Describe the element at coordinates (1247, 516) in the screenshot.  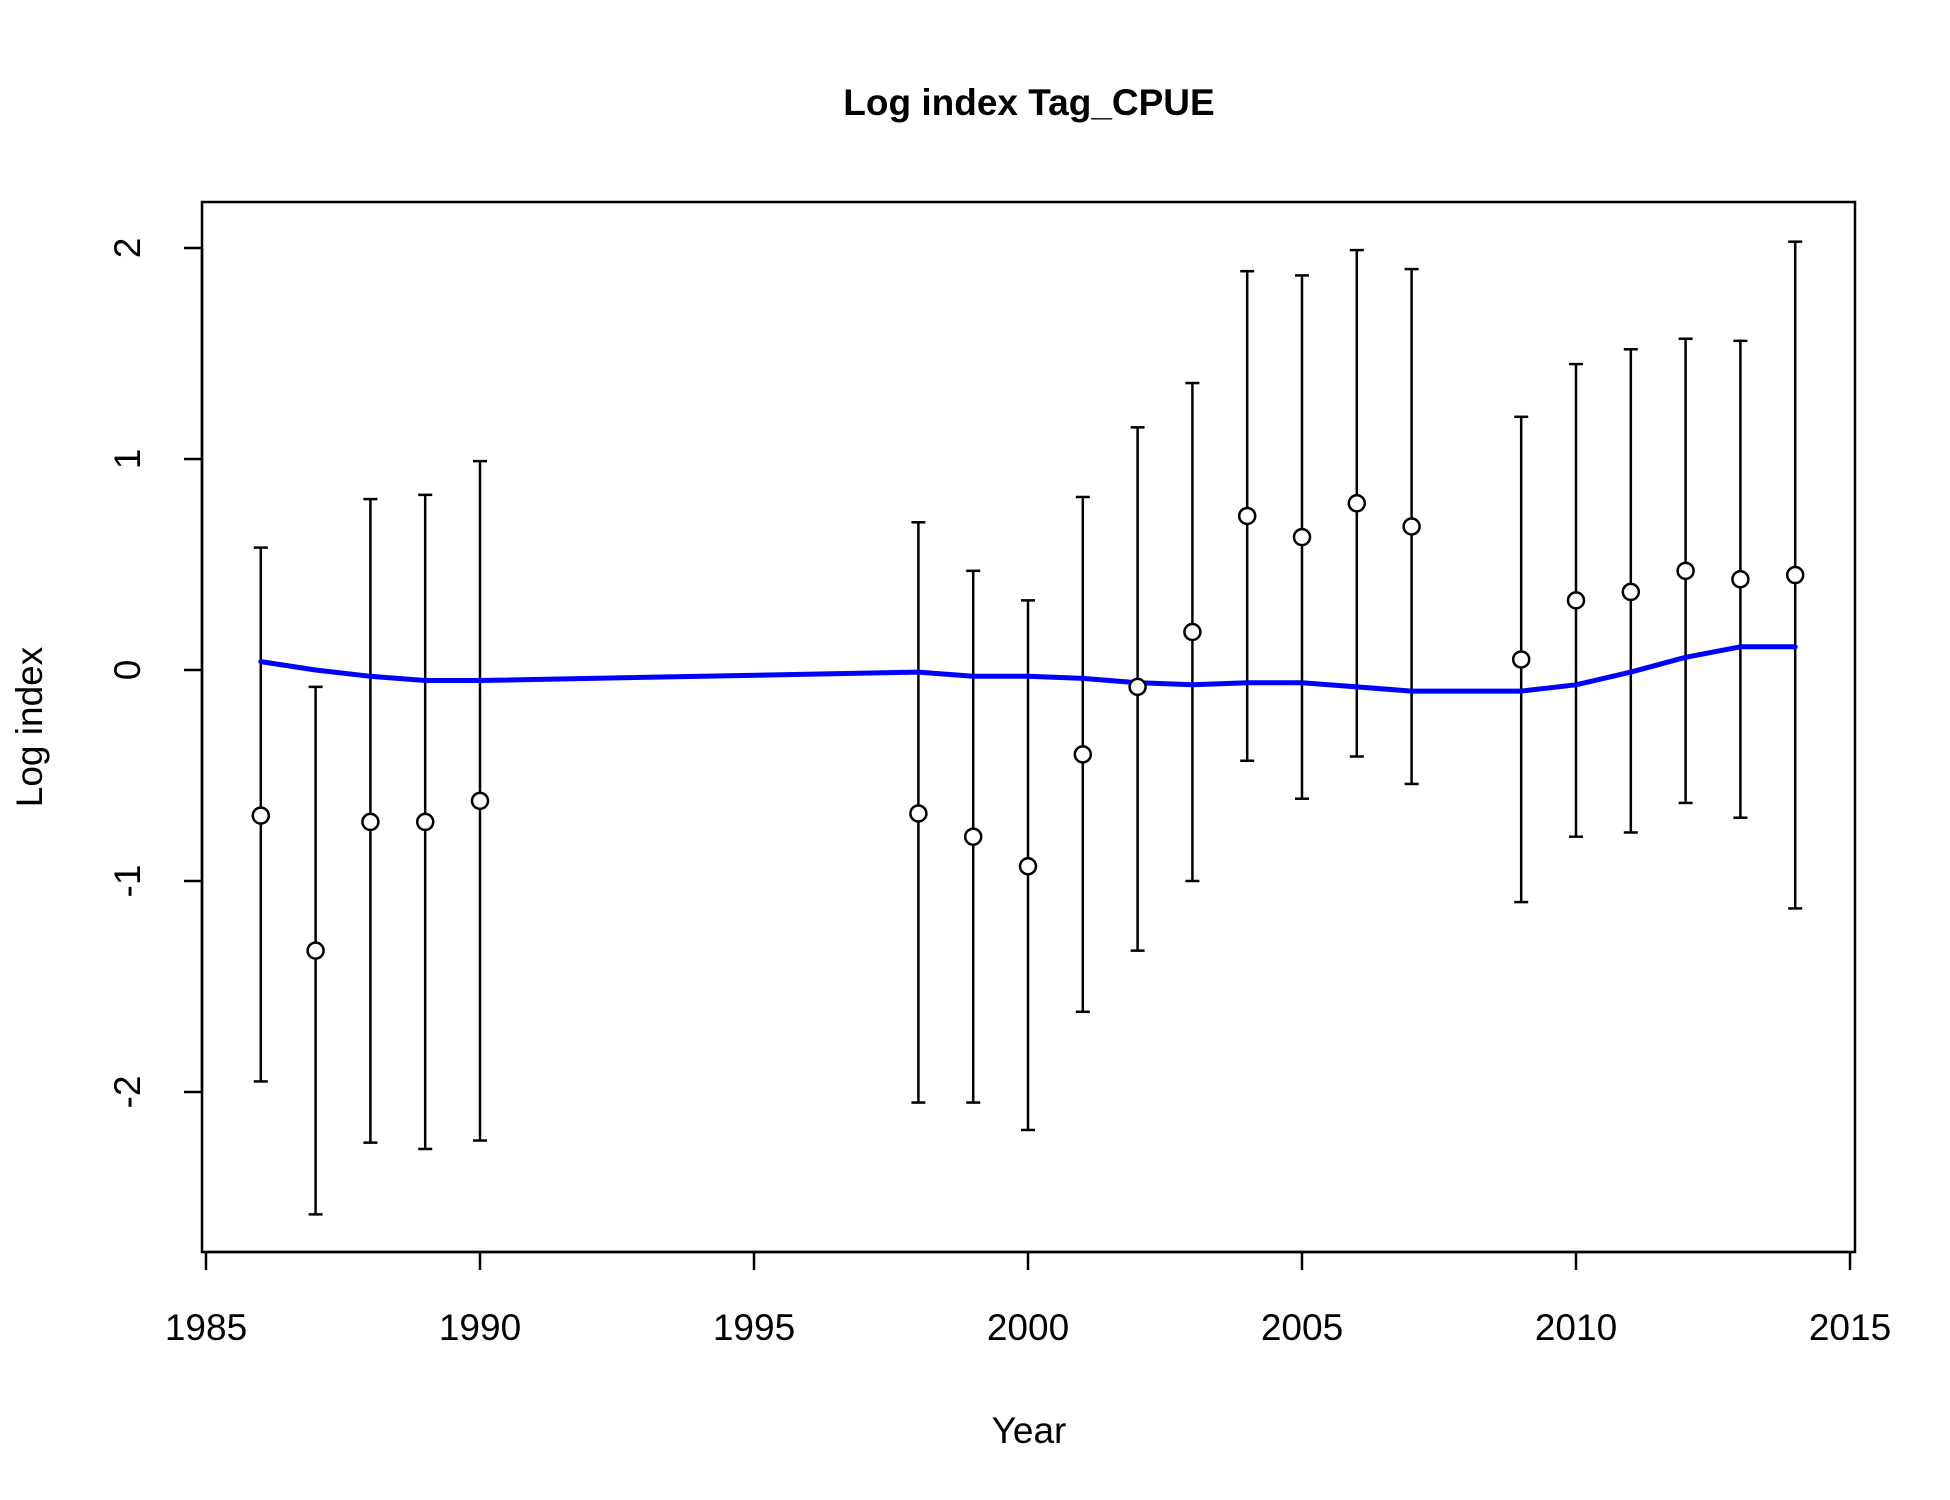
I see `observed-point-2004` at that location.